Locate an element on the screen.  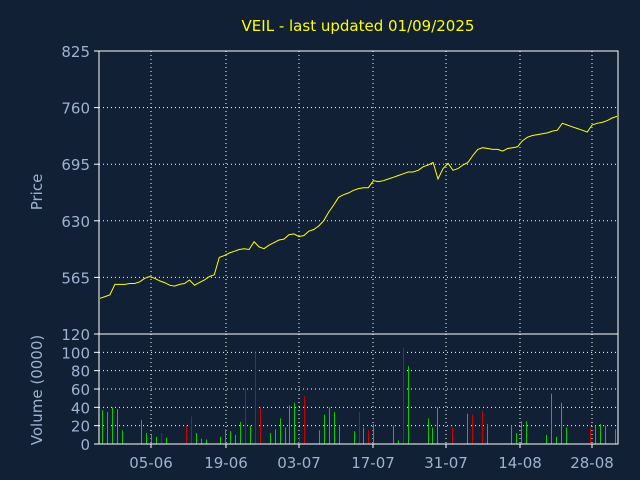
price-ytick-label-0: 565 is located at coordinates (75, 278).